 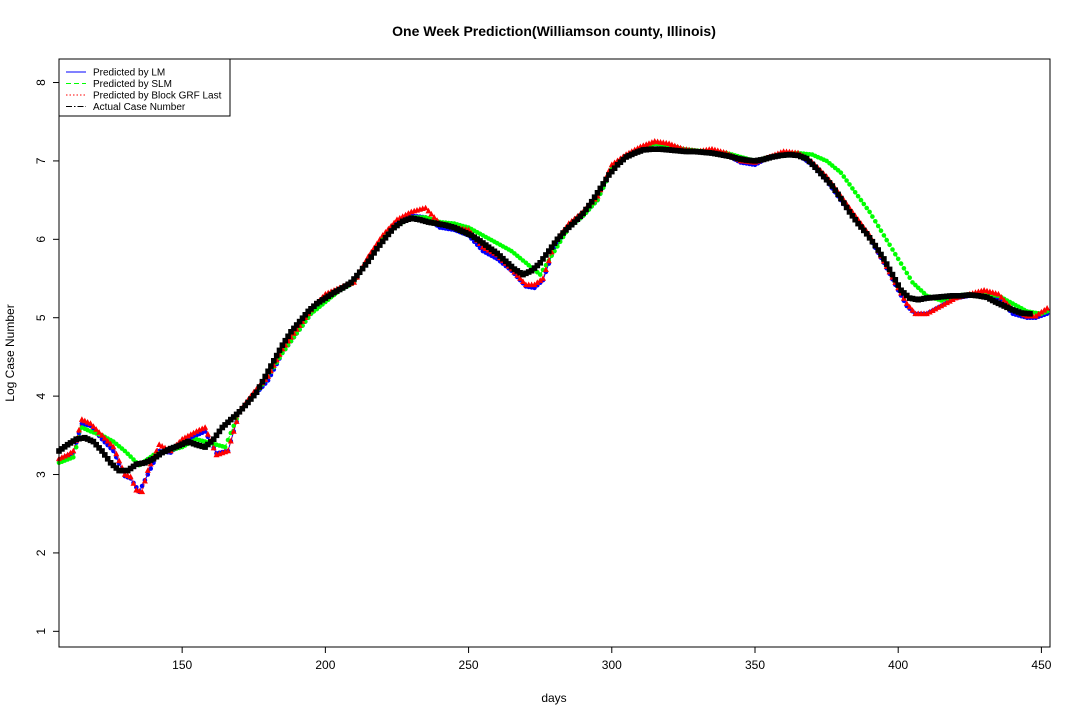 What do you see at coordinates (41, 395) in the screenshot?
I see `y-tick-label: 4` at bounding box center [41, 395].